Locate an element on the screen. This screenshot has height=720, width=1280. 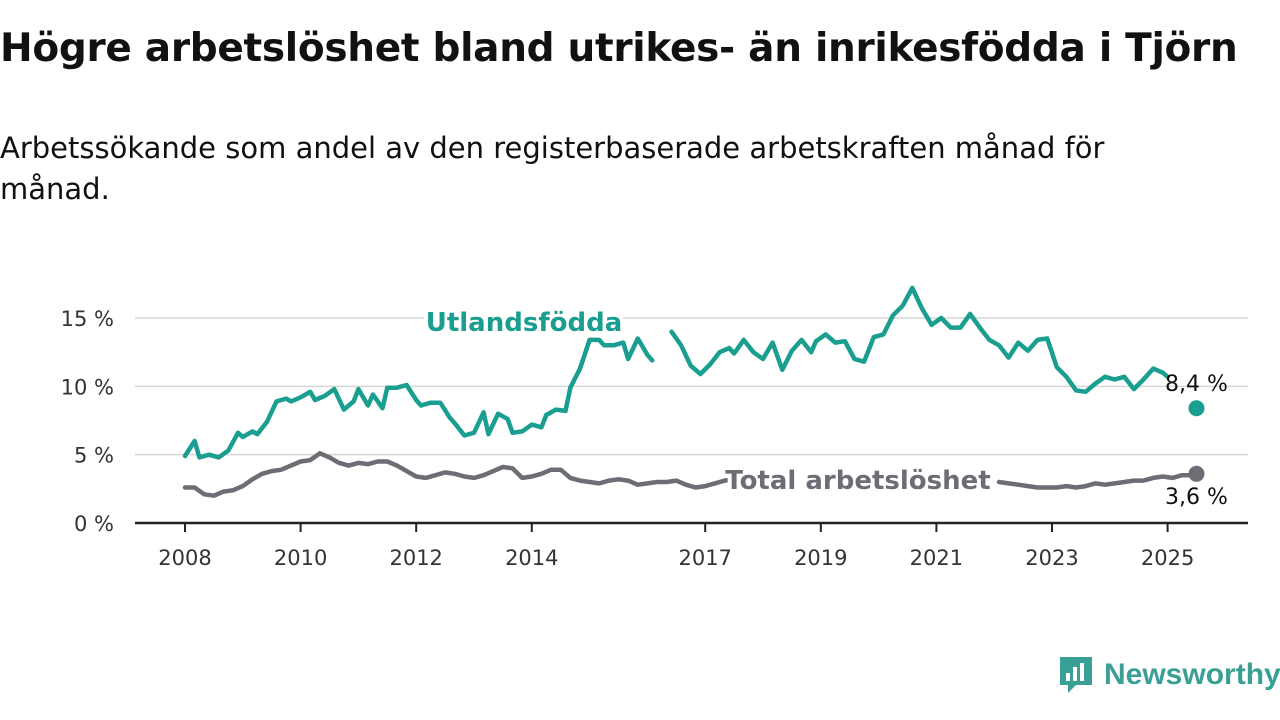
y-tick-label: 0 % is located at coordinates (94, 524).